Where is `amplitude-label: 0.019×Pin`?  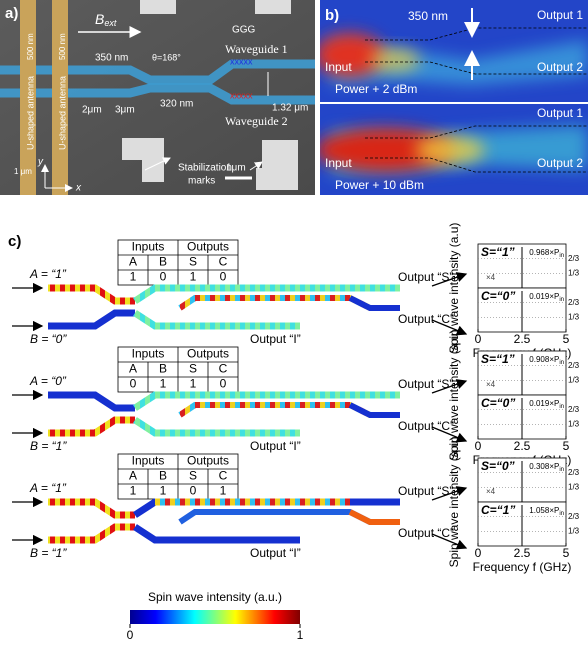
amplitude-label: 0.019×Pin is located at coordinates (546, 297).